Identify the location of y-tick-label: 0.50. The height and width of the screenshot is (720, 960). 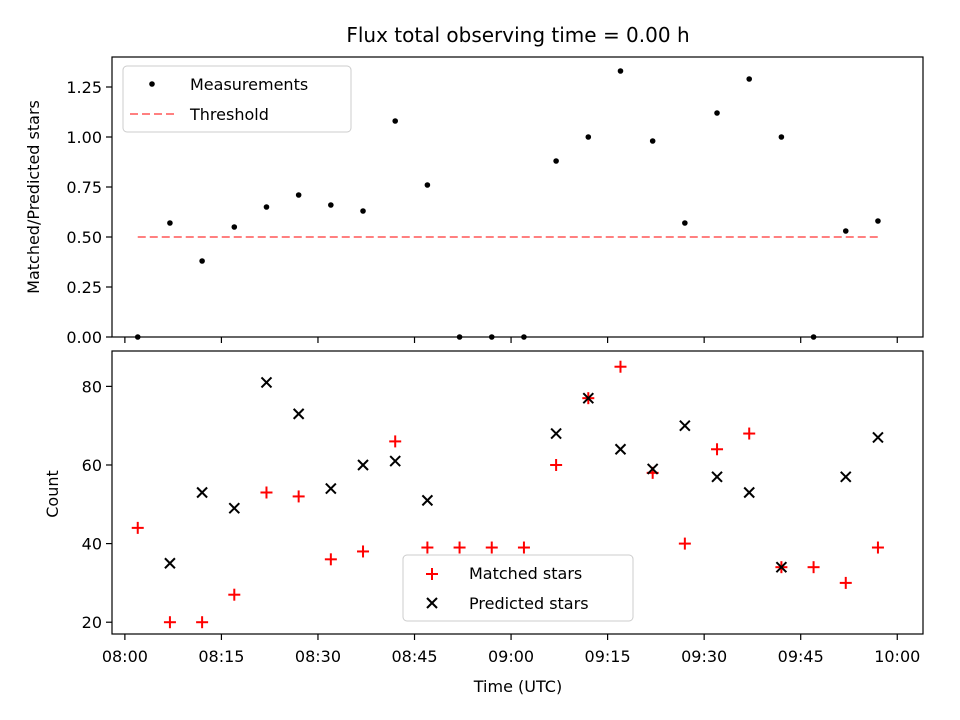
(84, 237).